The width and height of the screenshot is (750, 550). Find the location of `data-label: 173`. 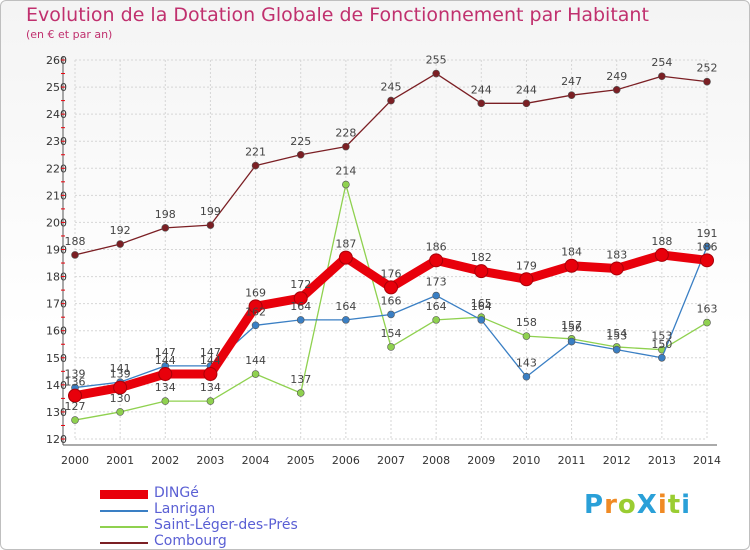

data-label: 173 is located at coordinates (436, 282).